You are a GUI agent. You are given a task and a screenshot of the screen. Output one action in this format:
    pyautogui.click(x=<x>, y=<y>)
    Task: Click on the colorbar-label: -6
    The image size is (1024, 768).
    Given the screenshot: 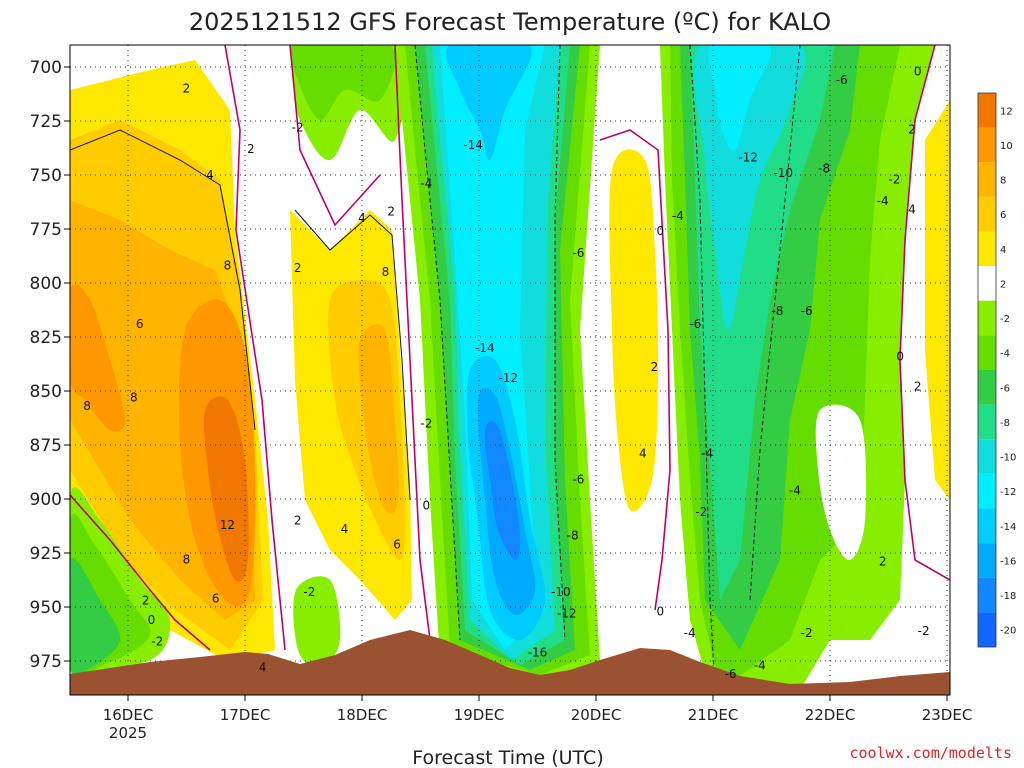 What is the action you would take?
    pyautogui.click(x=1005, y=388)
    